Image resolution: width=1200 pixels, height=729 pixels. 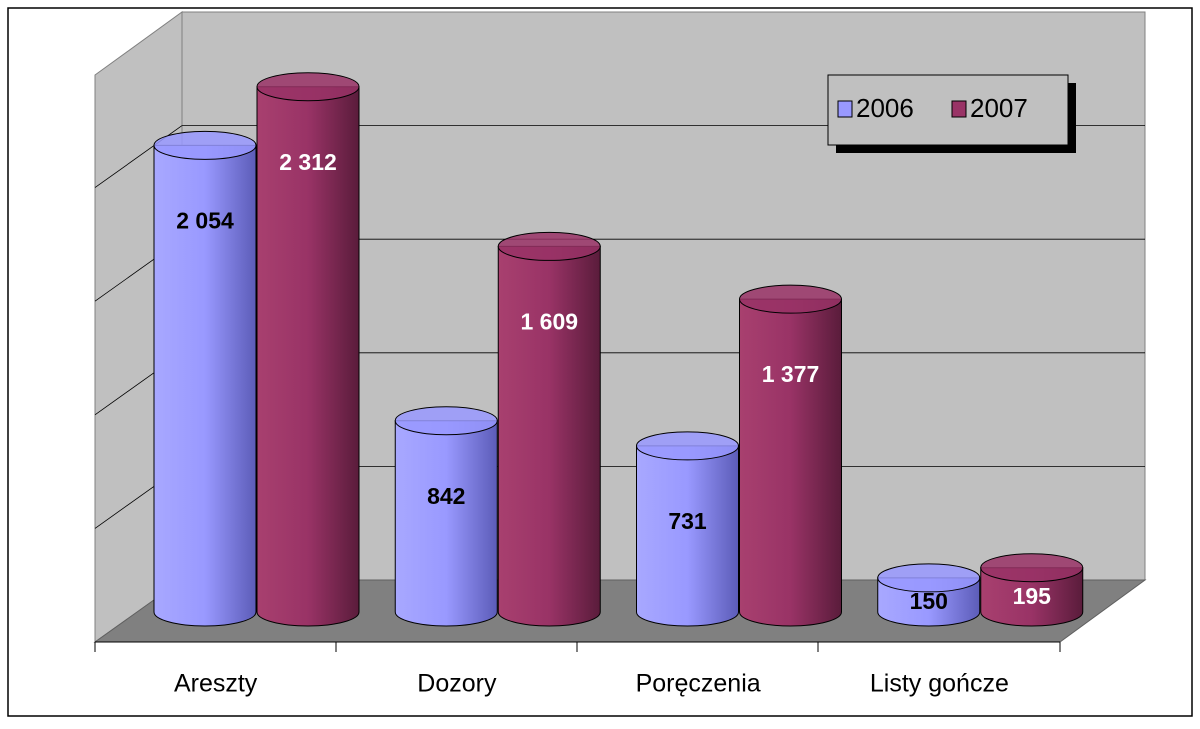 What do you see at coordinates (446, 496) in the screenshot?
I see `value-label: 842` at bounding box center [446, 496].